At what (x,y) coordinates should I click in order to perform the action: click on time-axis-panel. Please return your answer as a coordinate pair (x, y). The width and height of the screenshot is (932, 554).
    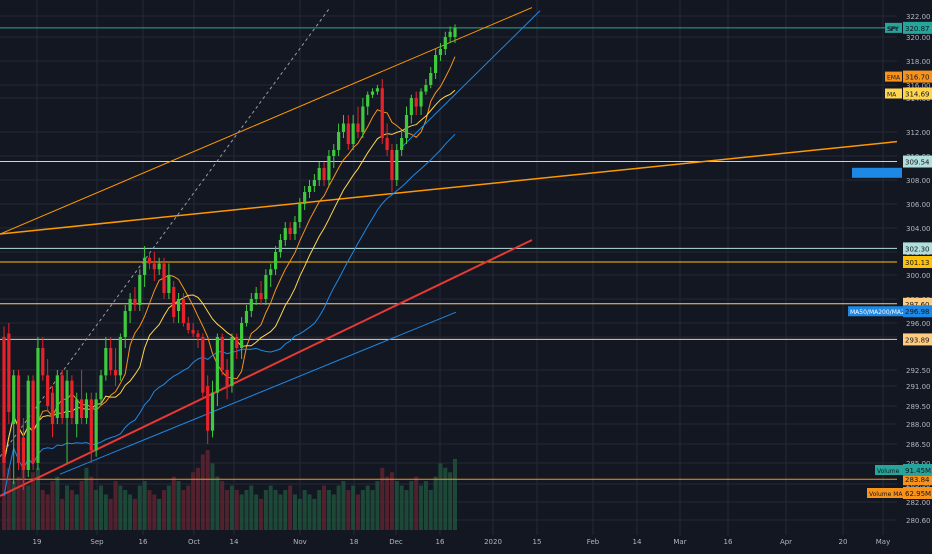
    Looking at the image, I should click on (466, 542).